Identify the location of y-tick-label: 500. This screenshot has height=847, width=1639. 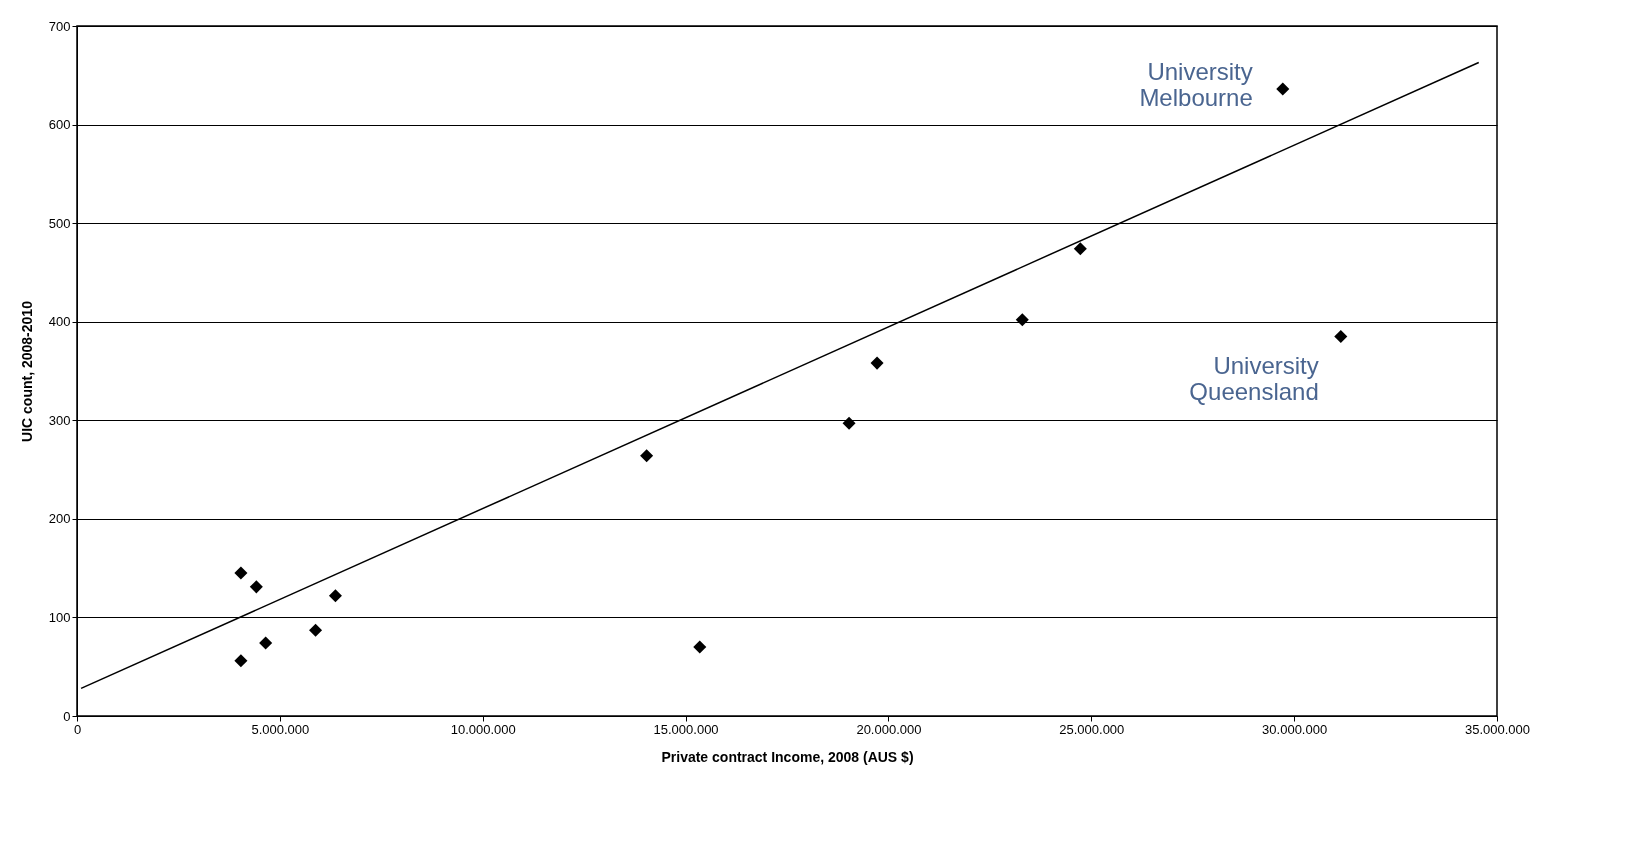
(59, 223).